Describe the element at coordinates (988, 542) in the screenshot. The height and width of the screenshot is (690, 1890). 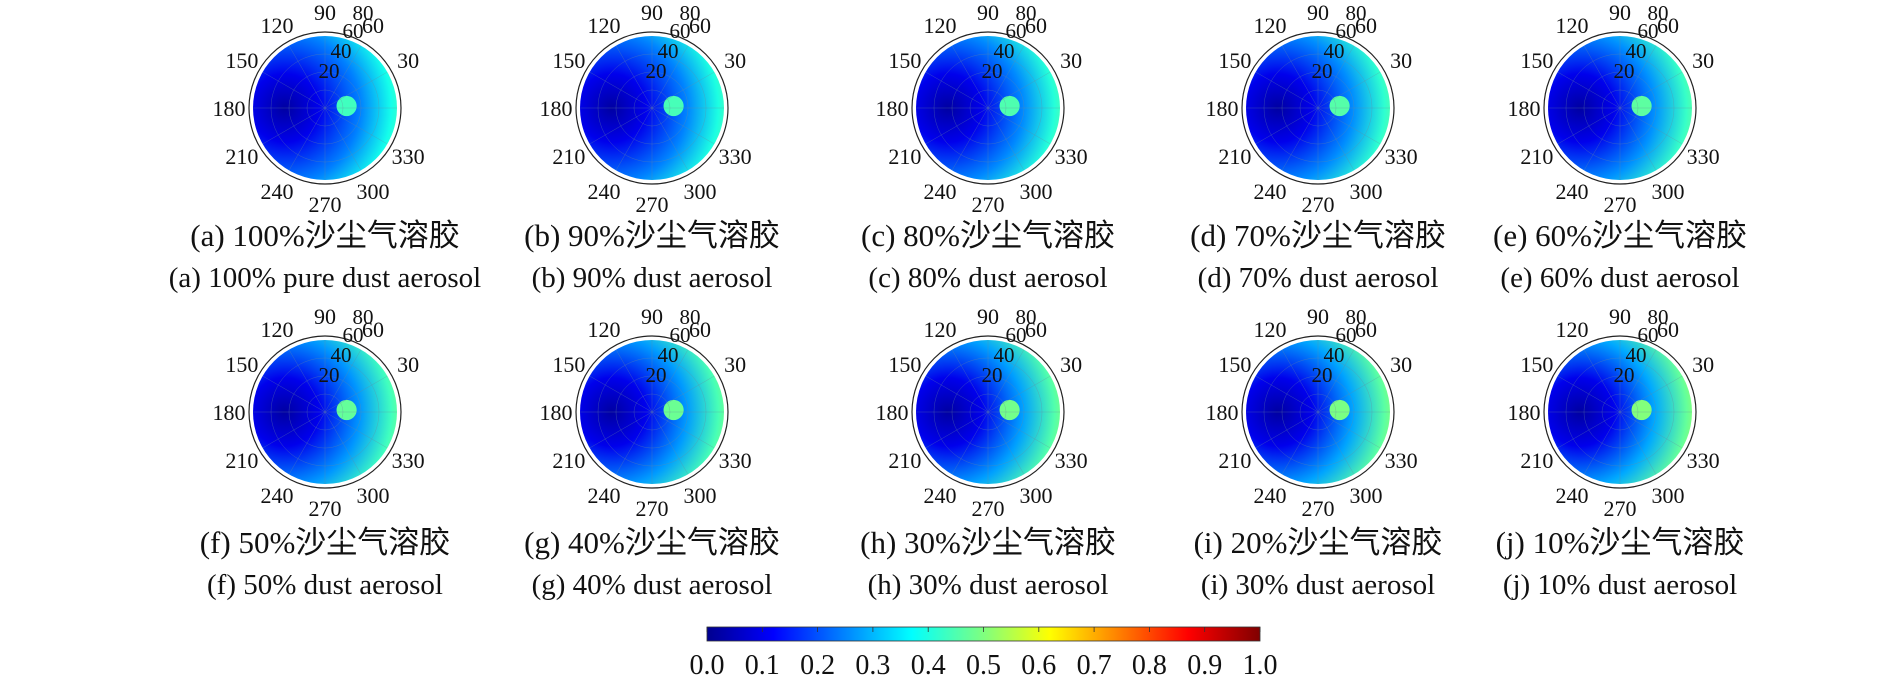
I see `panel-caption-cn: (h) 30%沙尘气溶胶` at that location.